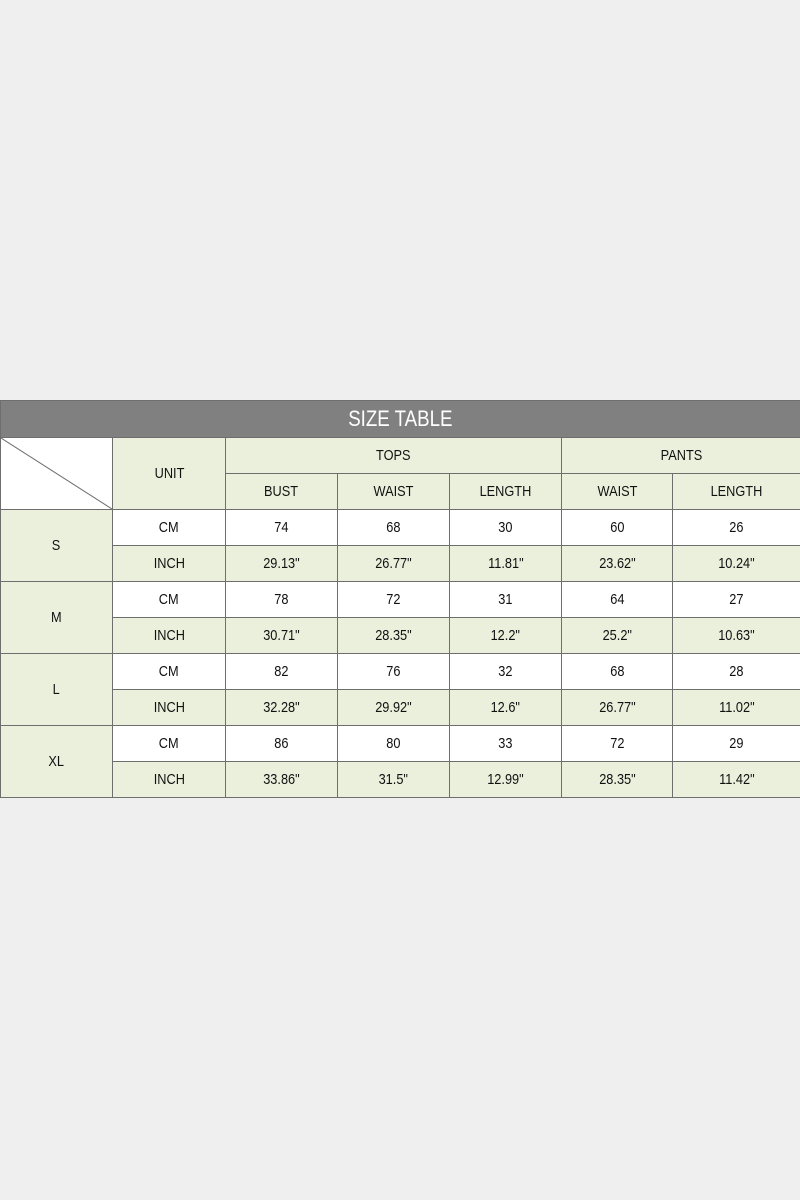  I want to click on table-row: XL CM 86 80 33 72 29, so click(400, 761).